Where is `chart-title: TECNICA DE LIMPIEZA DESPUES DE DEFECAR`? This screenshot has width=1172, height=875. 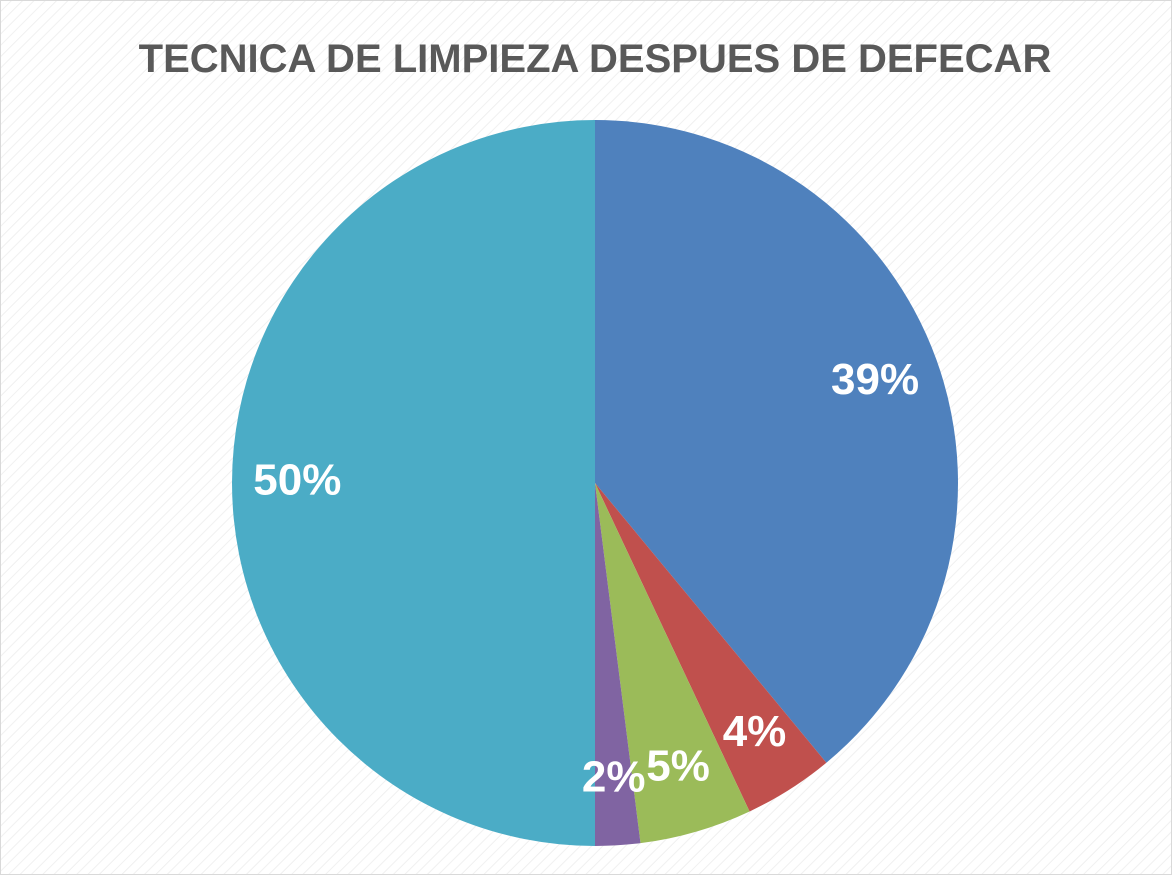
chart-title: TECNICA DE LIMPIEZA DESPUES DE DEFECAR is located at coordinates (595, 59).